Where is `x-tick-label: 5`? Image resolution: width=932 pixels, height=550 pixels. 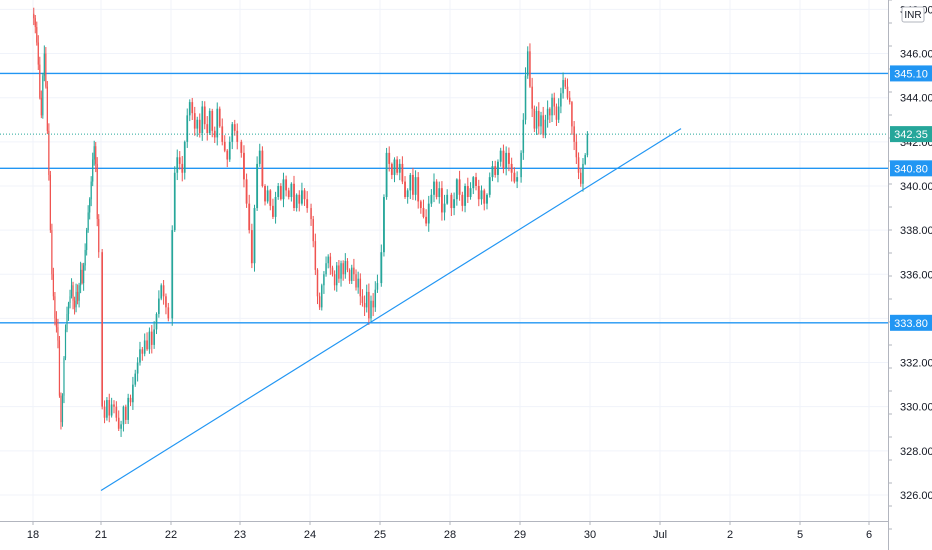
x-tick-label: 5 is located at coordinates (800, 535).